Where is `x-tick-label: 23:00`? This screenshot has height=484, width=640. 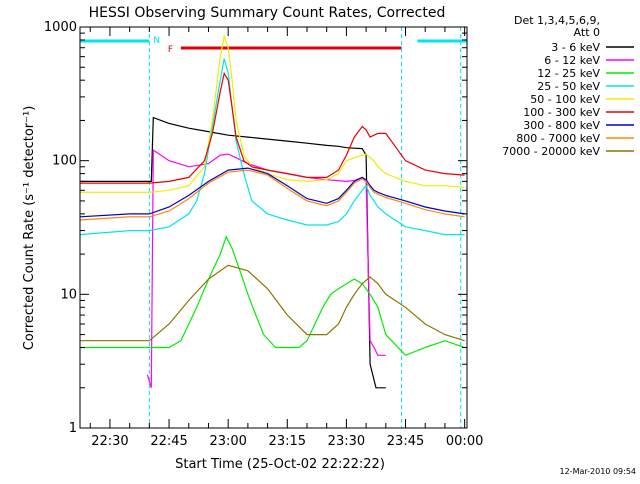
x-tick-label: 23:00 is located at coordinates (227, 441).